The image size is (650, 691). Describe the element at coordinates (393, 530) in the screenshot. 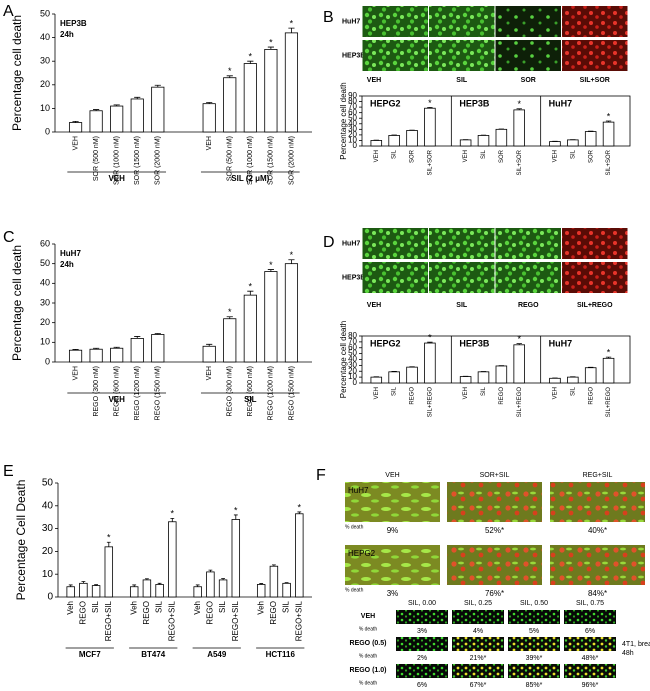

I see `death-value: 9%` at that location.